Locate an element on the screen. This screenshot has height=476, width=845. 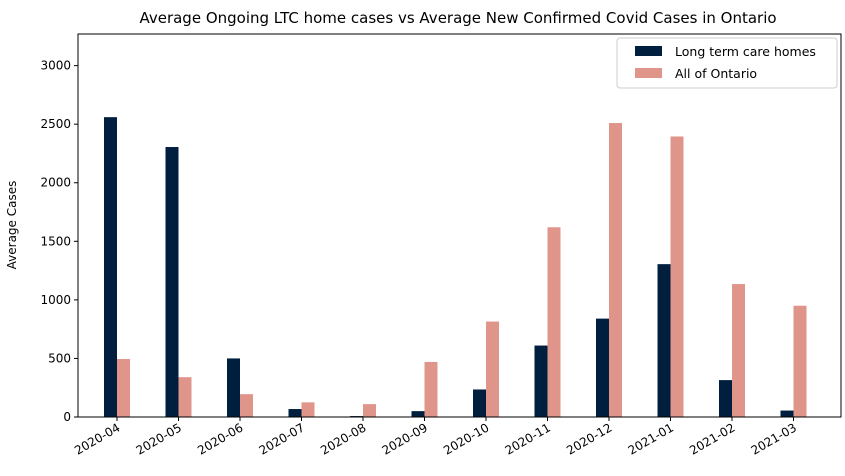
y-tick-label: 2000 is located at coordinates (55, 183).